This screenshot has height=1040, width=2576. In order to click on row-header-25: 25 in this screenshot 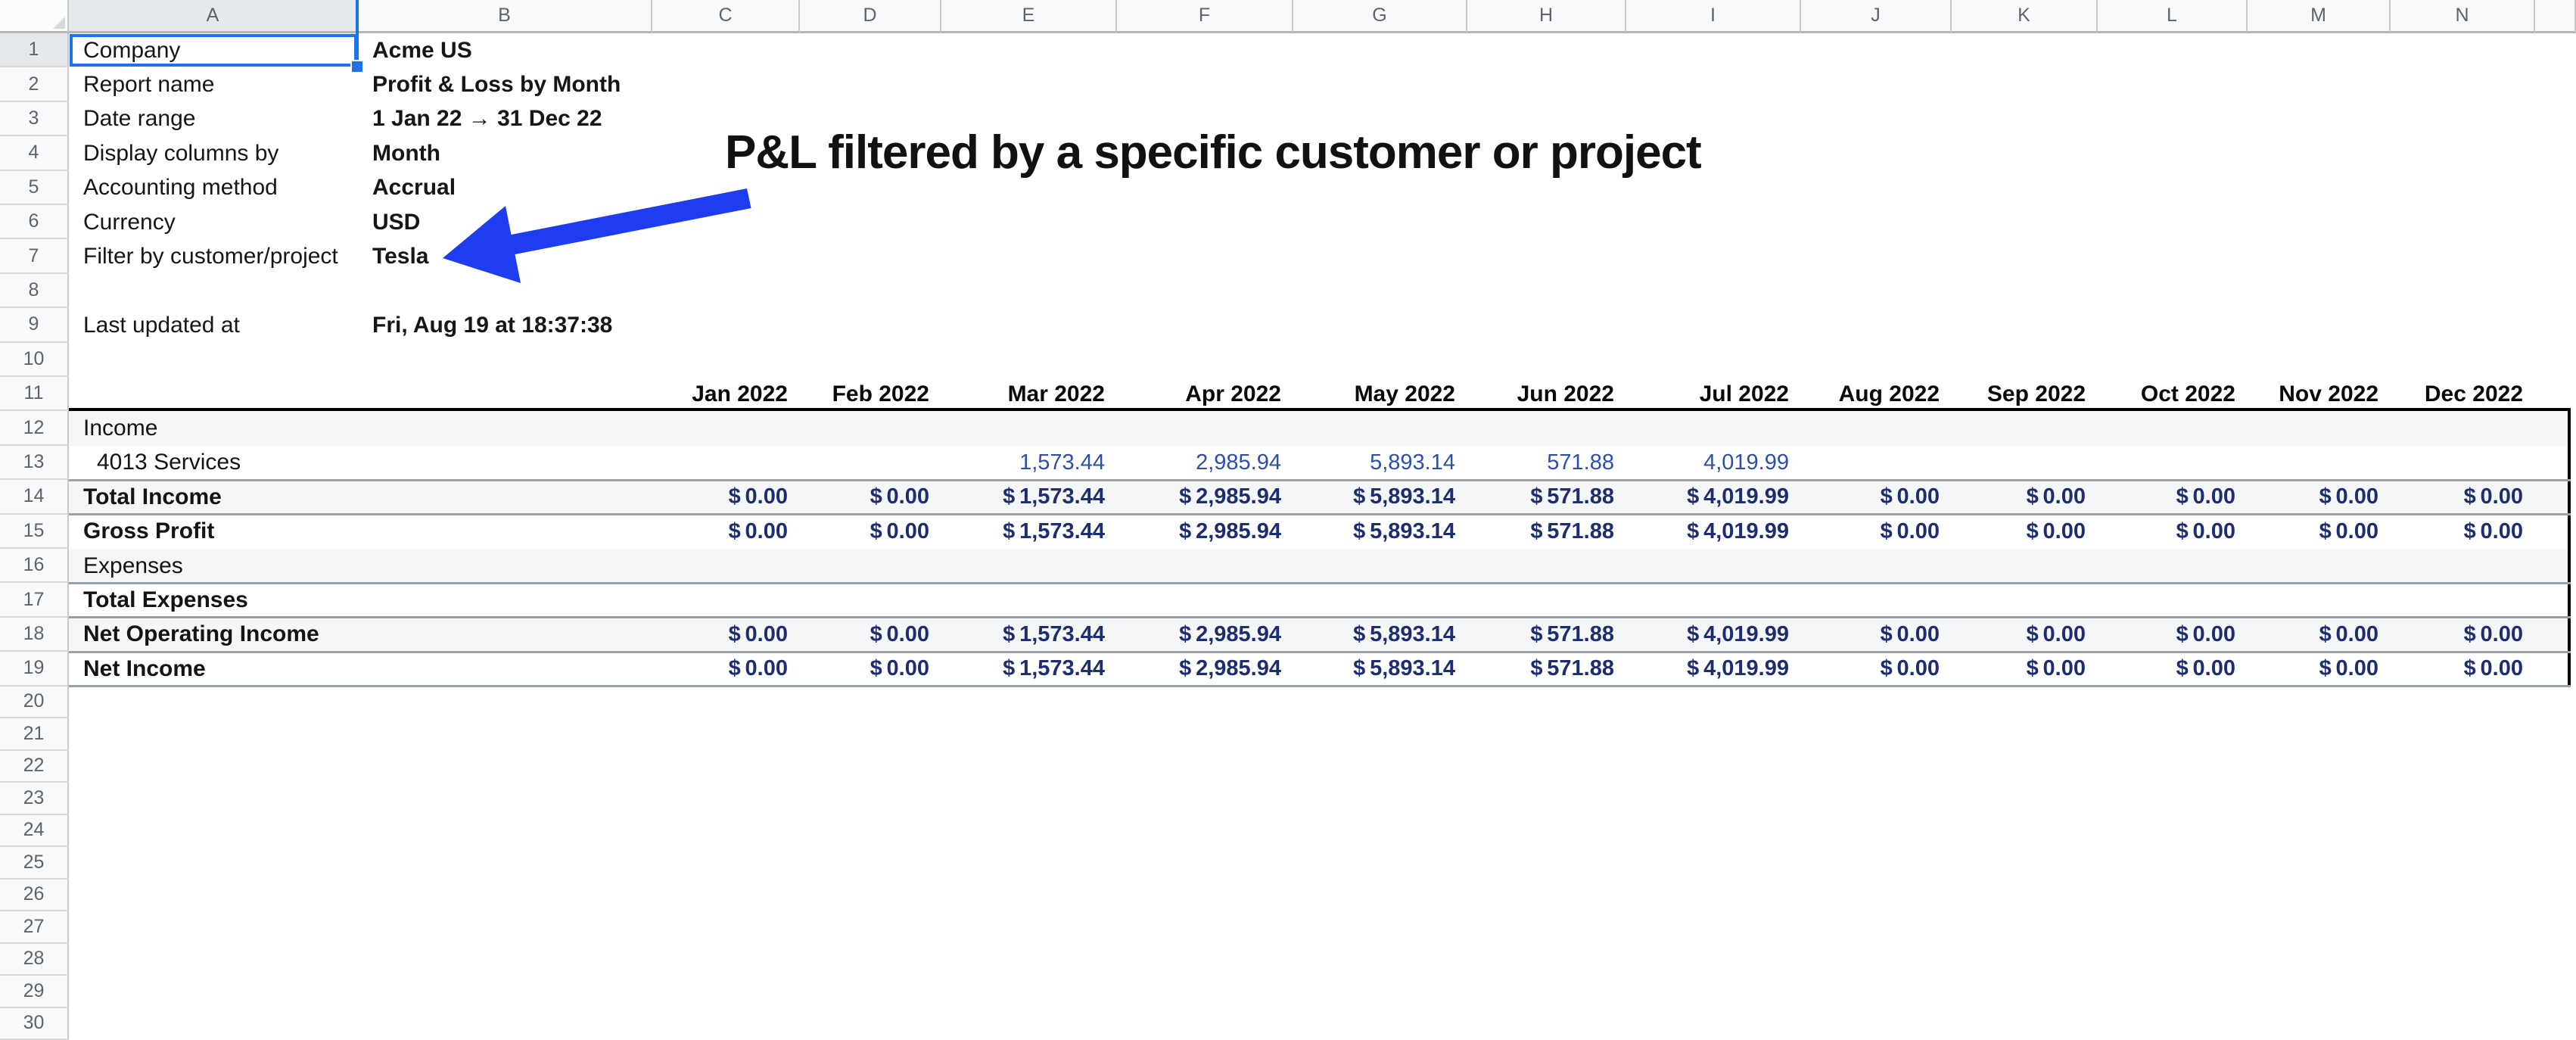, I will do `click(34, 863)`.